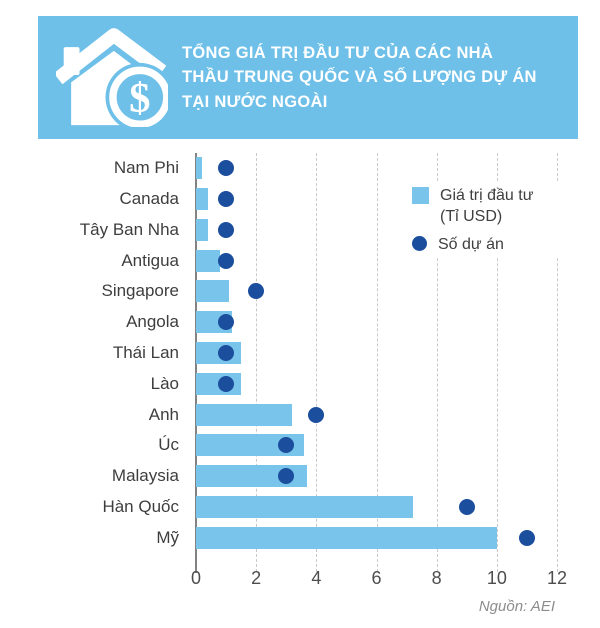 The height and width of the screenshot is (628, 600). I want to click on dot-Tây Ban Nha, so click(226, 229).